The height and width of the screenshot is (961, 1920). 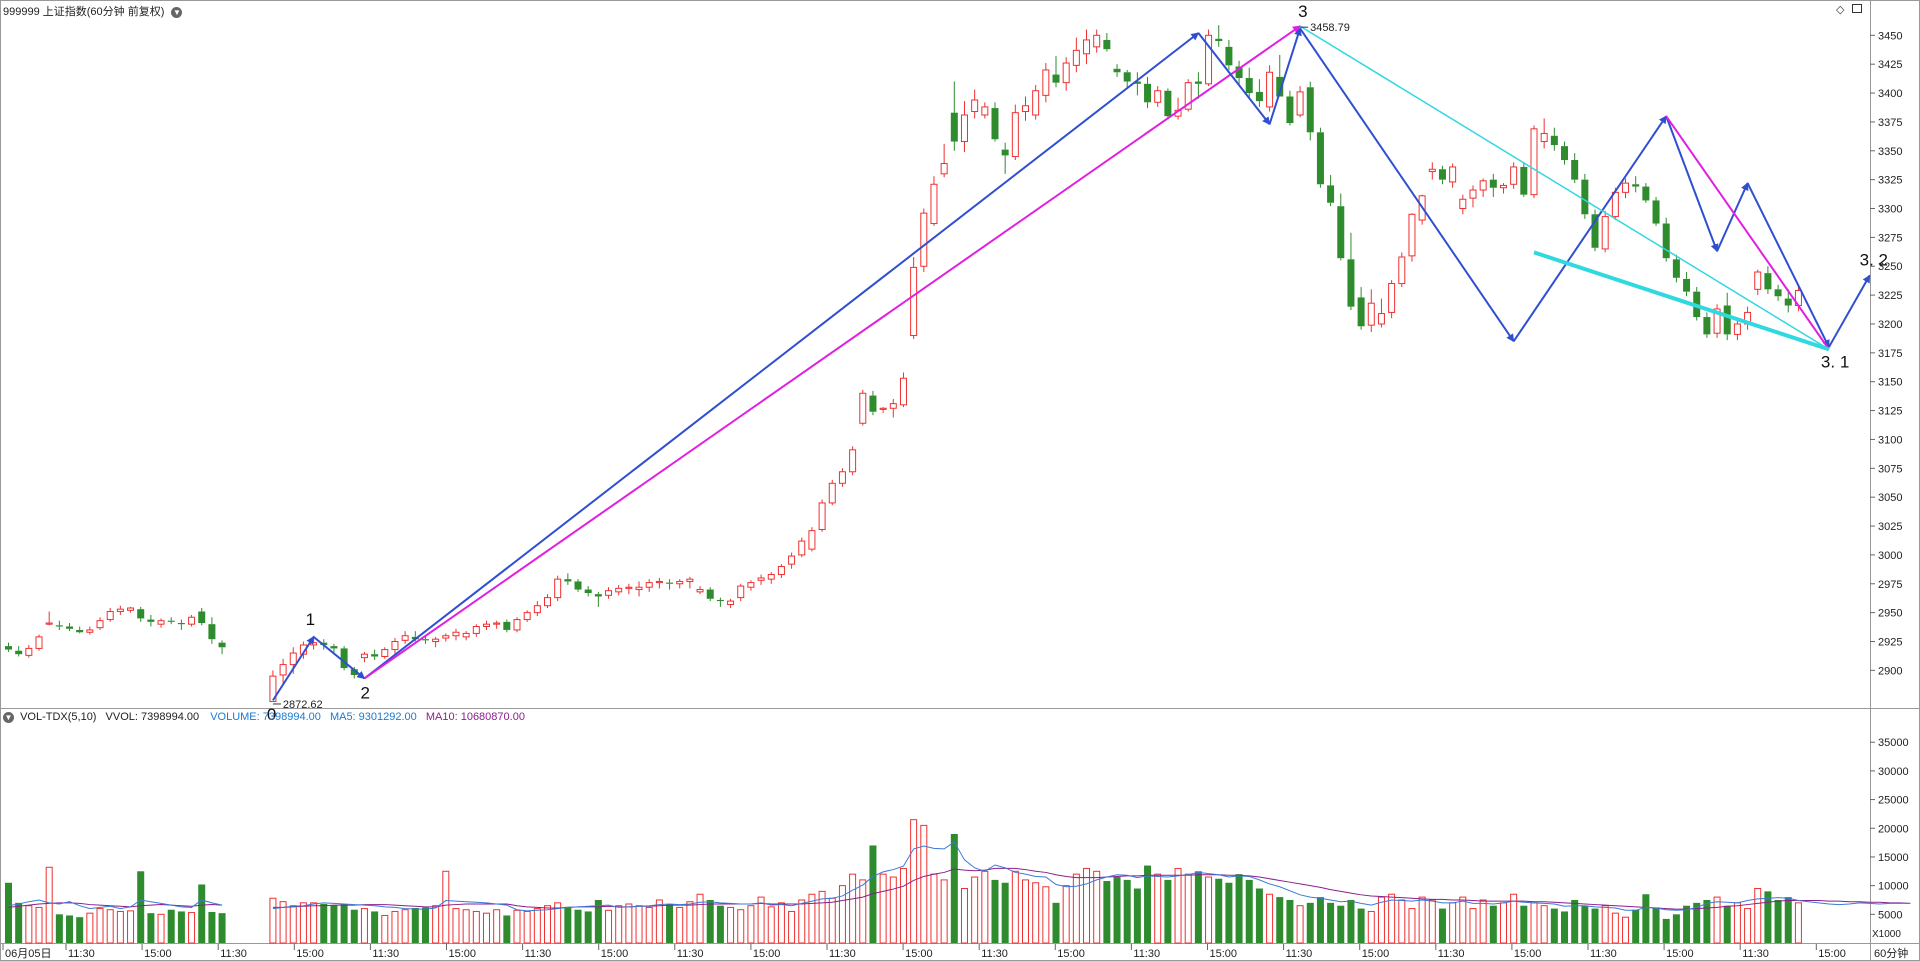 I want to click on volume-axis: 5000 10000 15000 20000 25000 30000 35000, so click(x=1889, y=829).